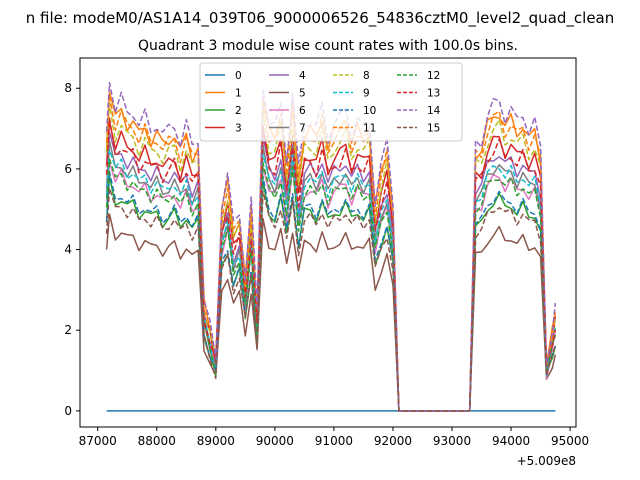  Describe the element at coordinates (68, 411) in the screenshot. I see `y-tick-label: 0` at that location.